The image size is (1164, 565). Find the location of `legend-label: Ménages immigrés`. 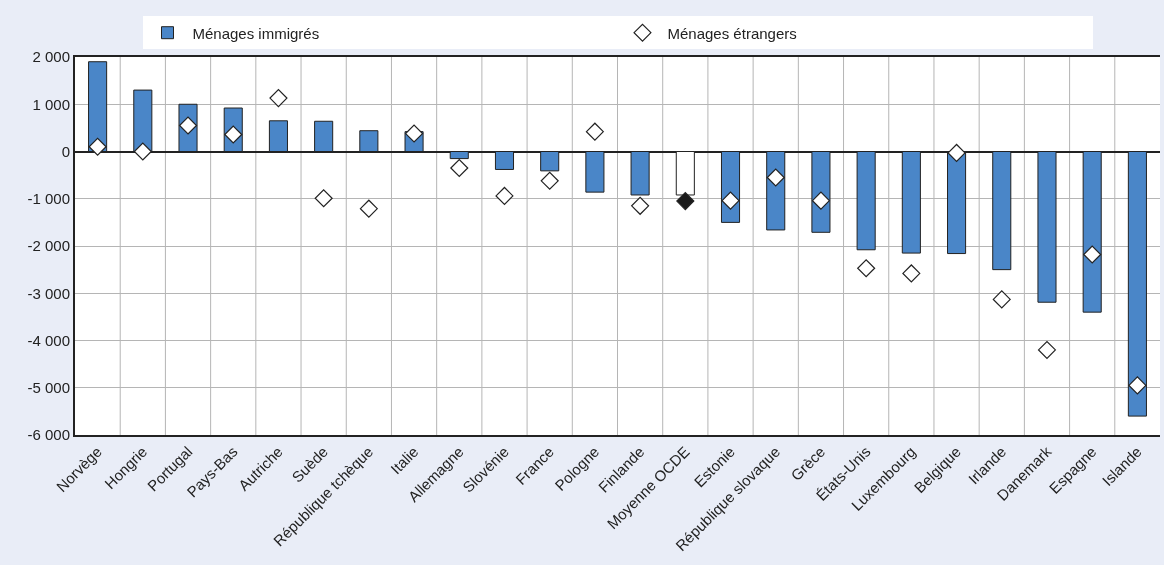

legend-label: Ménages immigrés is located at coordinates (256, 33).